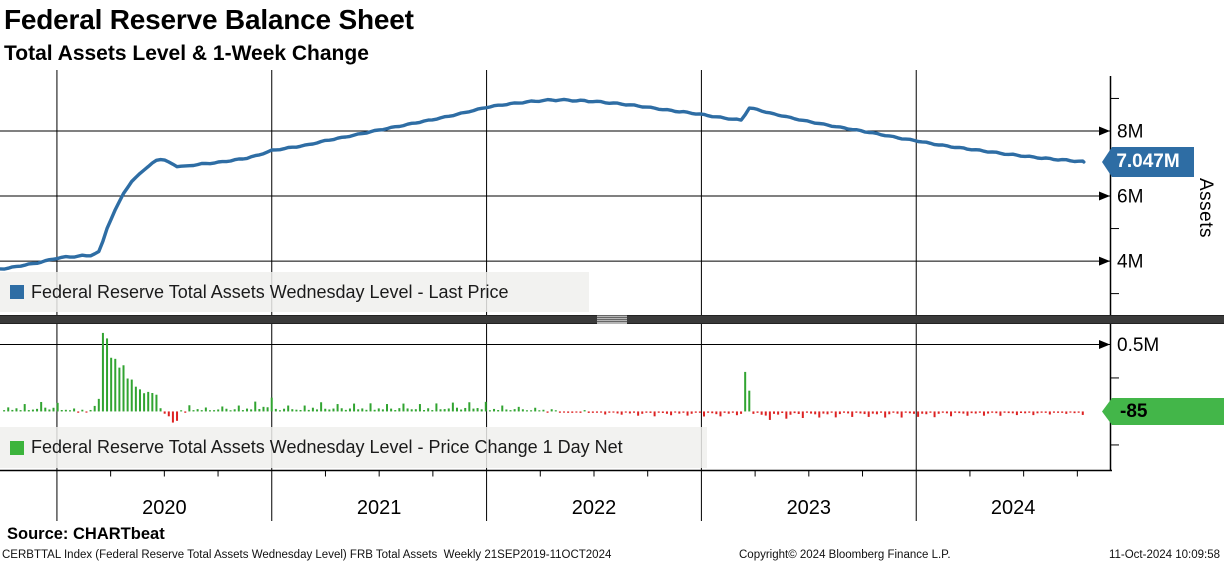 The image size is (1224, 566). Describe the element at coordinates (1205, 208) in the screenshot. I see `y-axis-title-assets: Assets` at that location.